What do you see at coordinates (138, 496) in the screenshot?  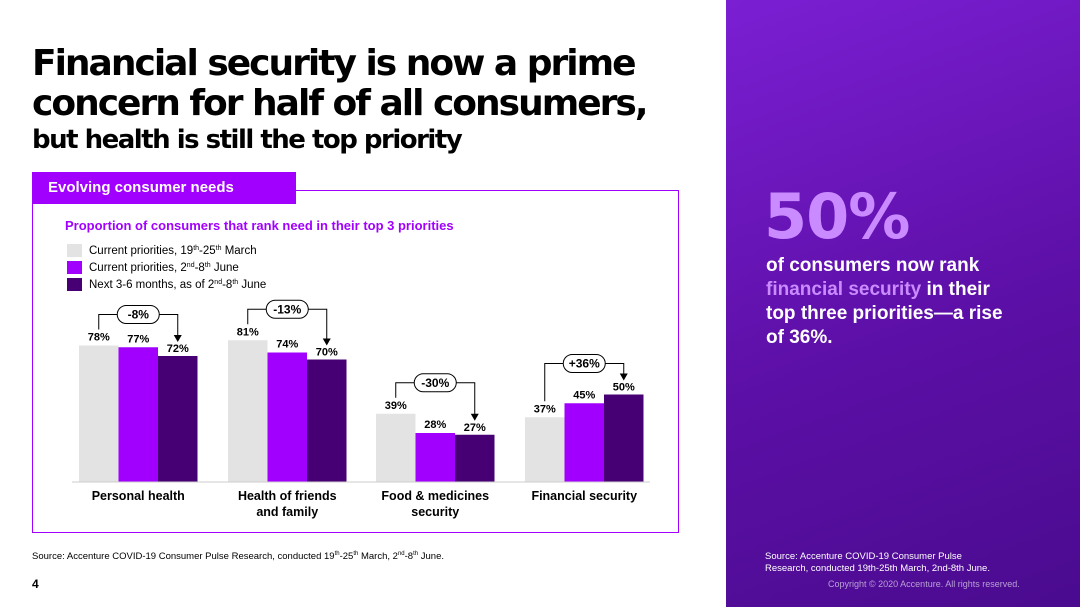 I see `category-label-0-0: Personal health` at bounding box center [138, 496].